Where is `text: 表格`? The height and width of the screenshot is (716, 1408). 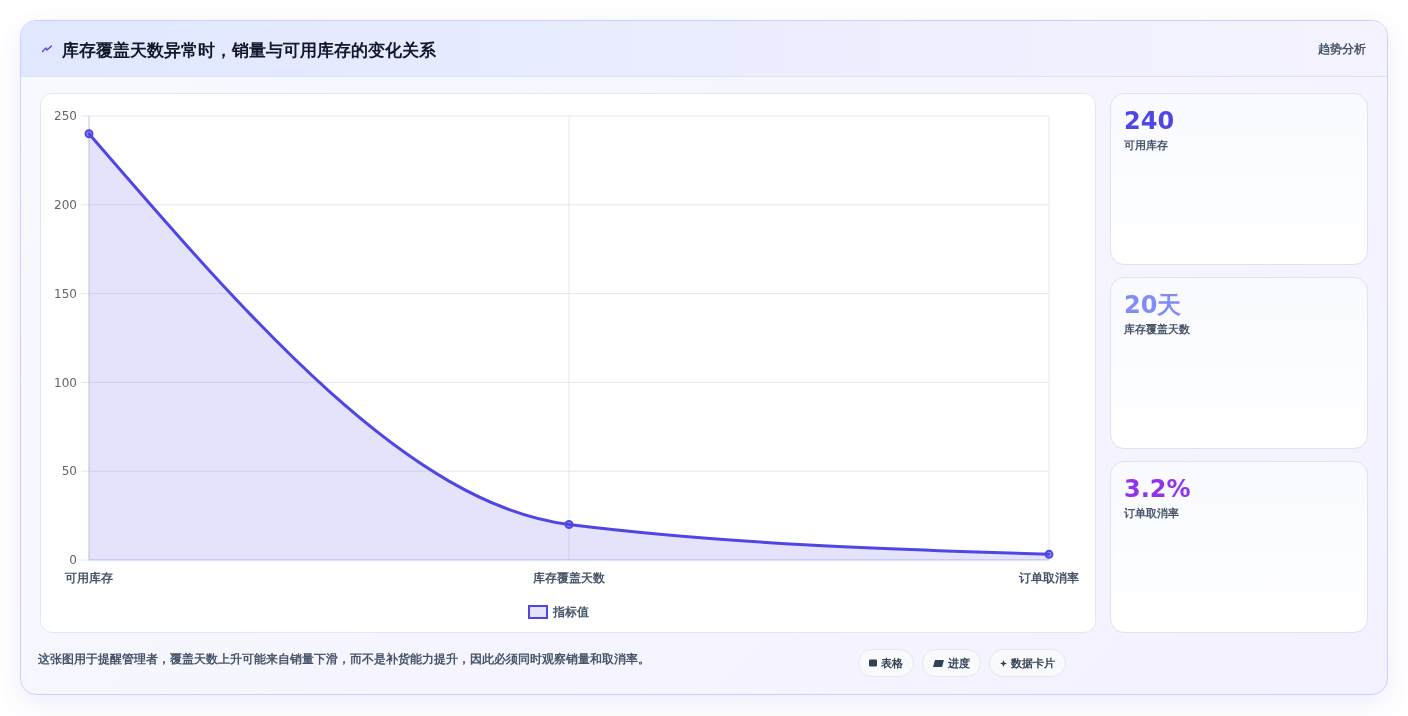 text: 表格 is located at coordinates (892, 663).